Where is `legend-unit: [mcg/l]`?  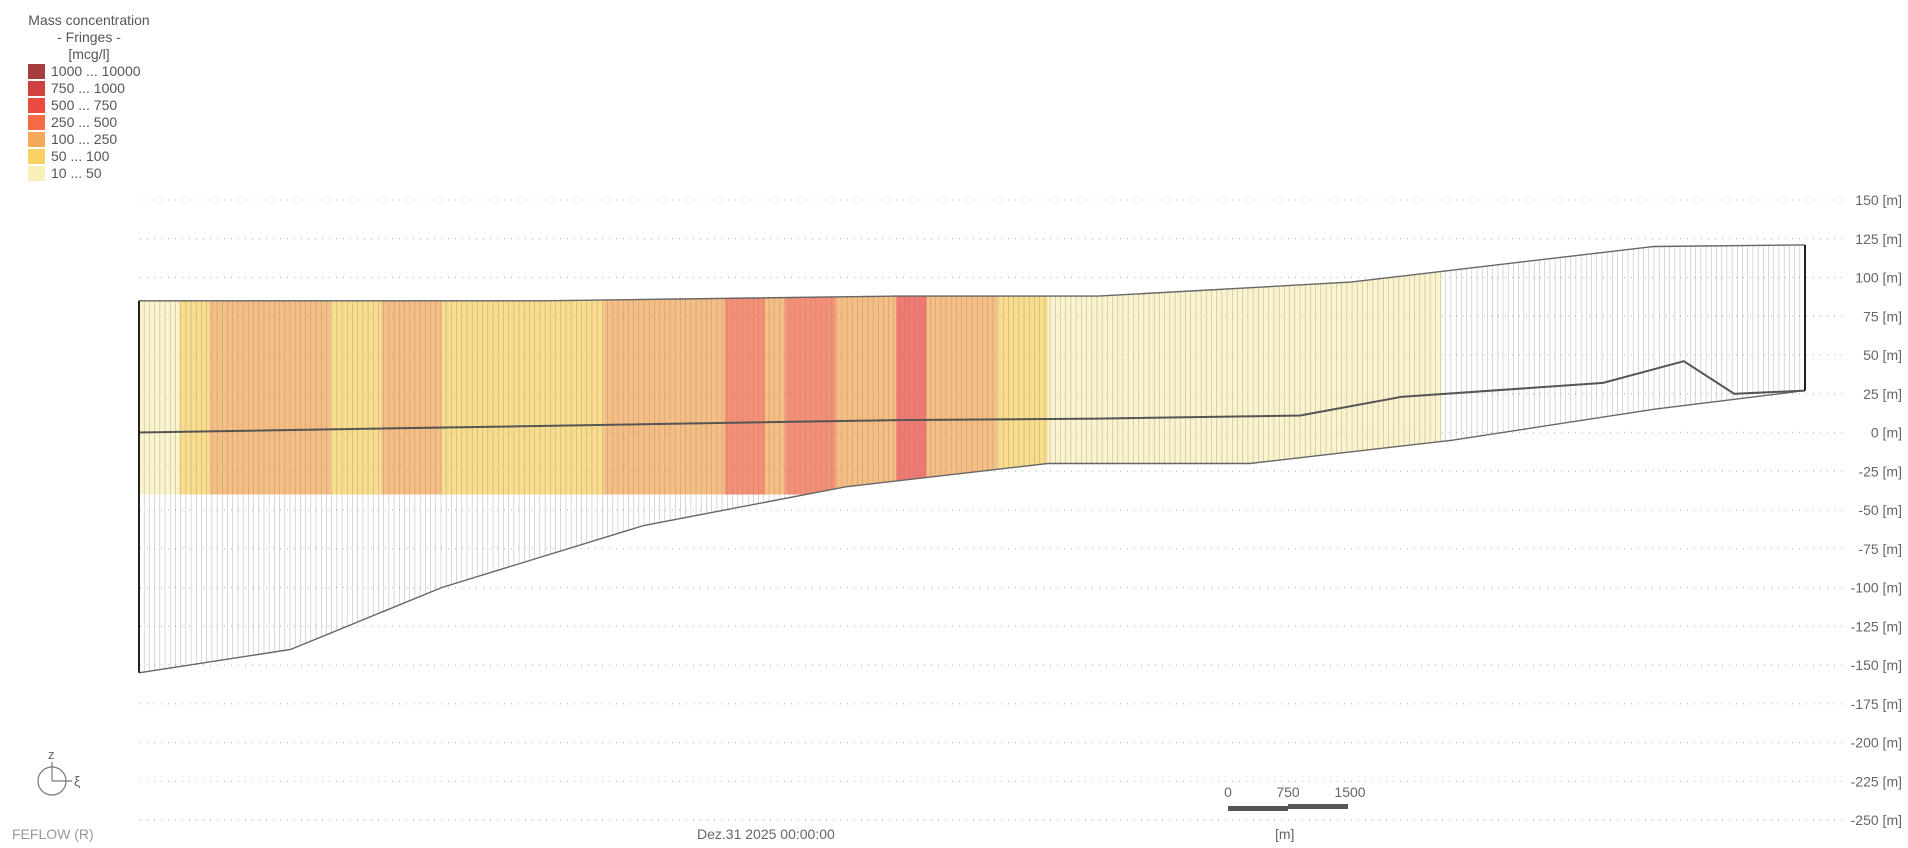 legend-unit: [mcg/l] is located at coordinates (89, 54).